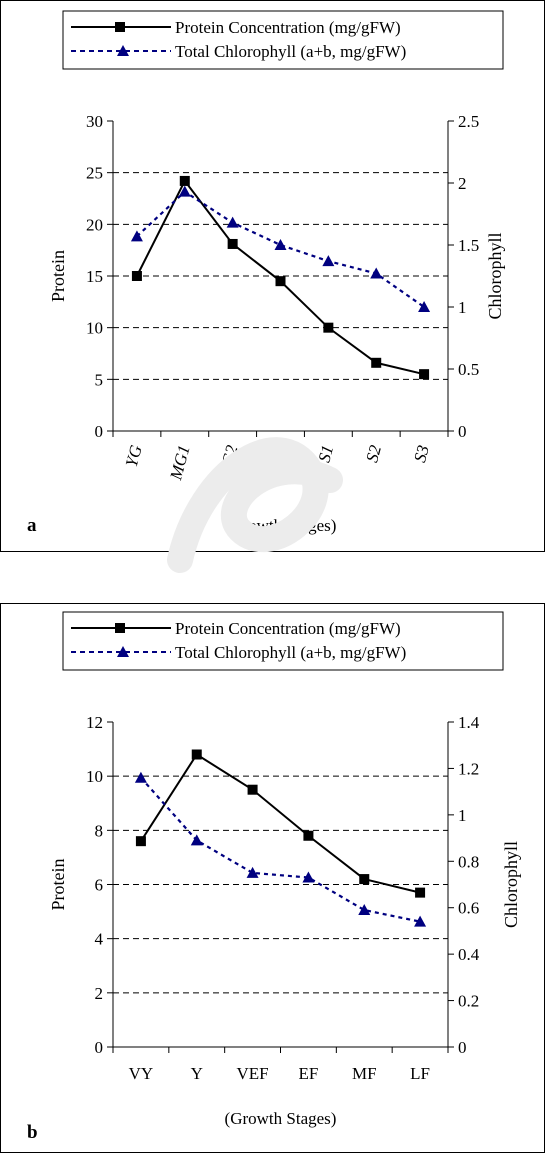 The image size is (545, 1153). I want to click on left-tick-label: 12, so click(94, 722).